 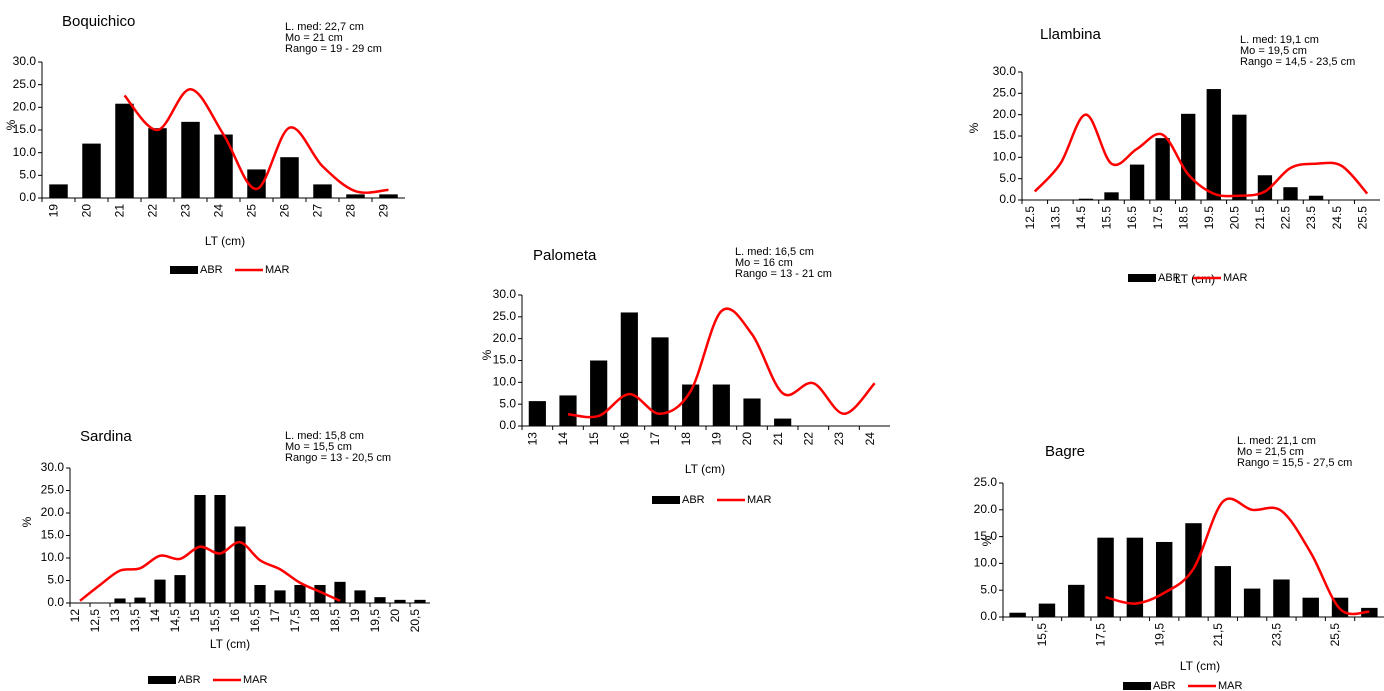 I want to click on x-tick-label: 14,5, so click(x=175, y=621).